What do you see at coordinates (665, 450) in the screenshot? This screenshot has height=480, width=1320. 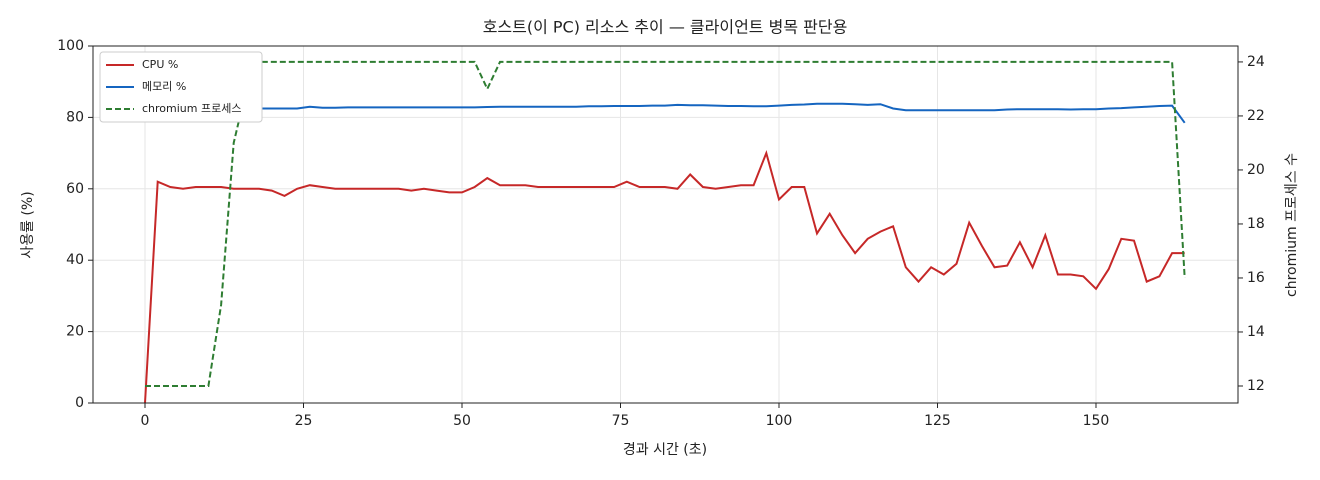 I see `x-axis-label: 경과 시간 (초)` at bounding box center [665, 450].